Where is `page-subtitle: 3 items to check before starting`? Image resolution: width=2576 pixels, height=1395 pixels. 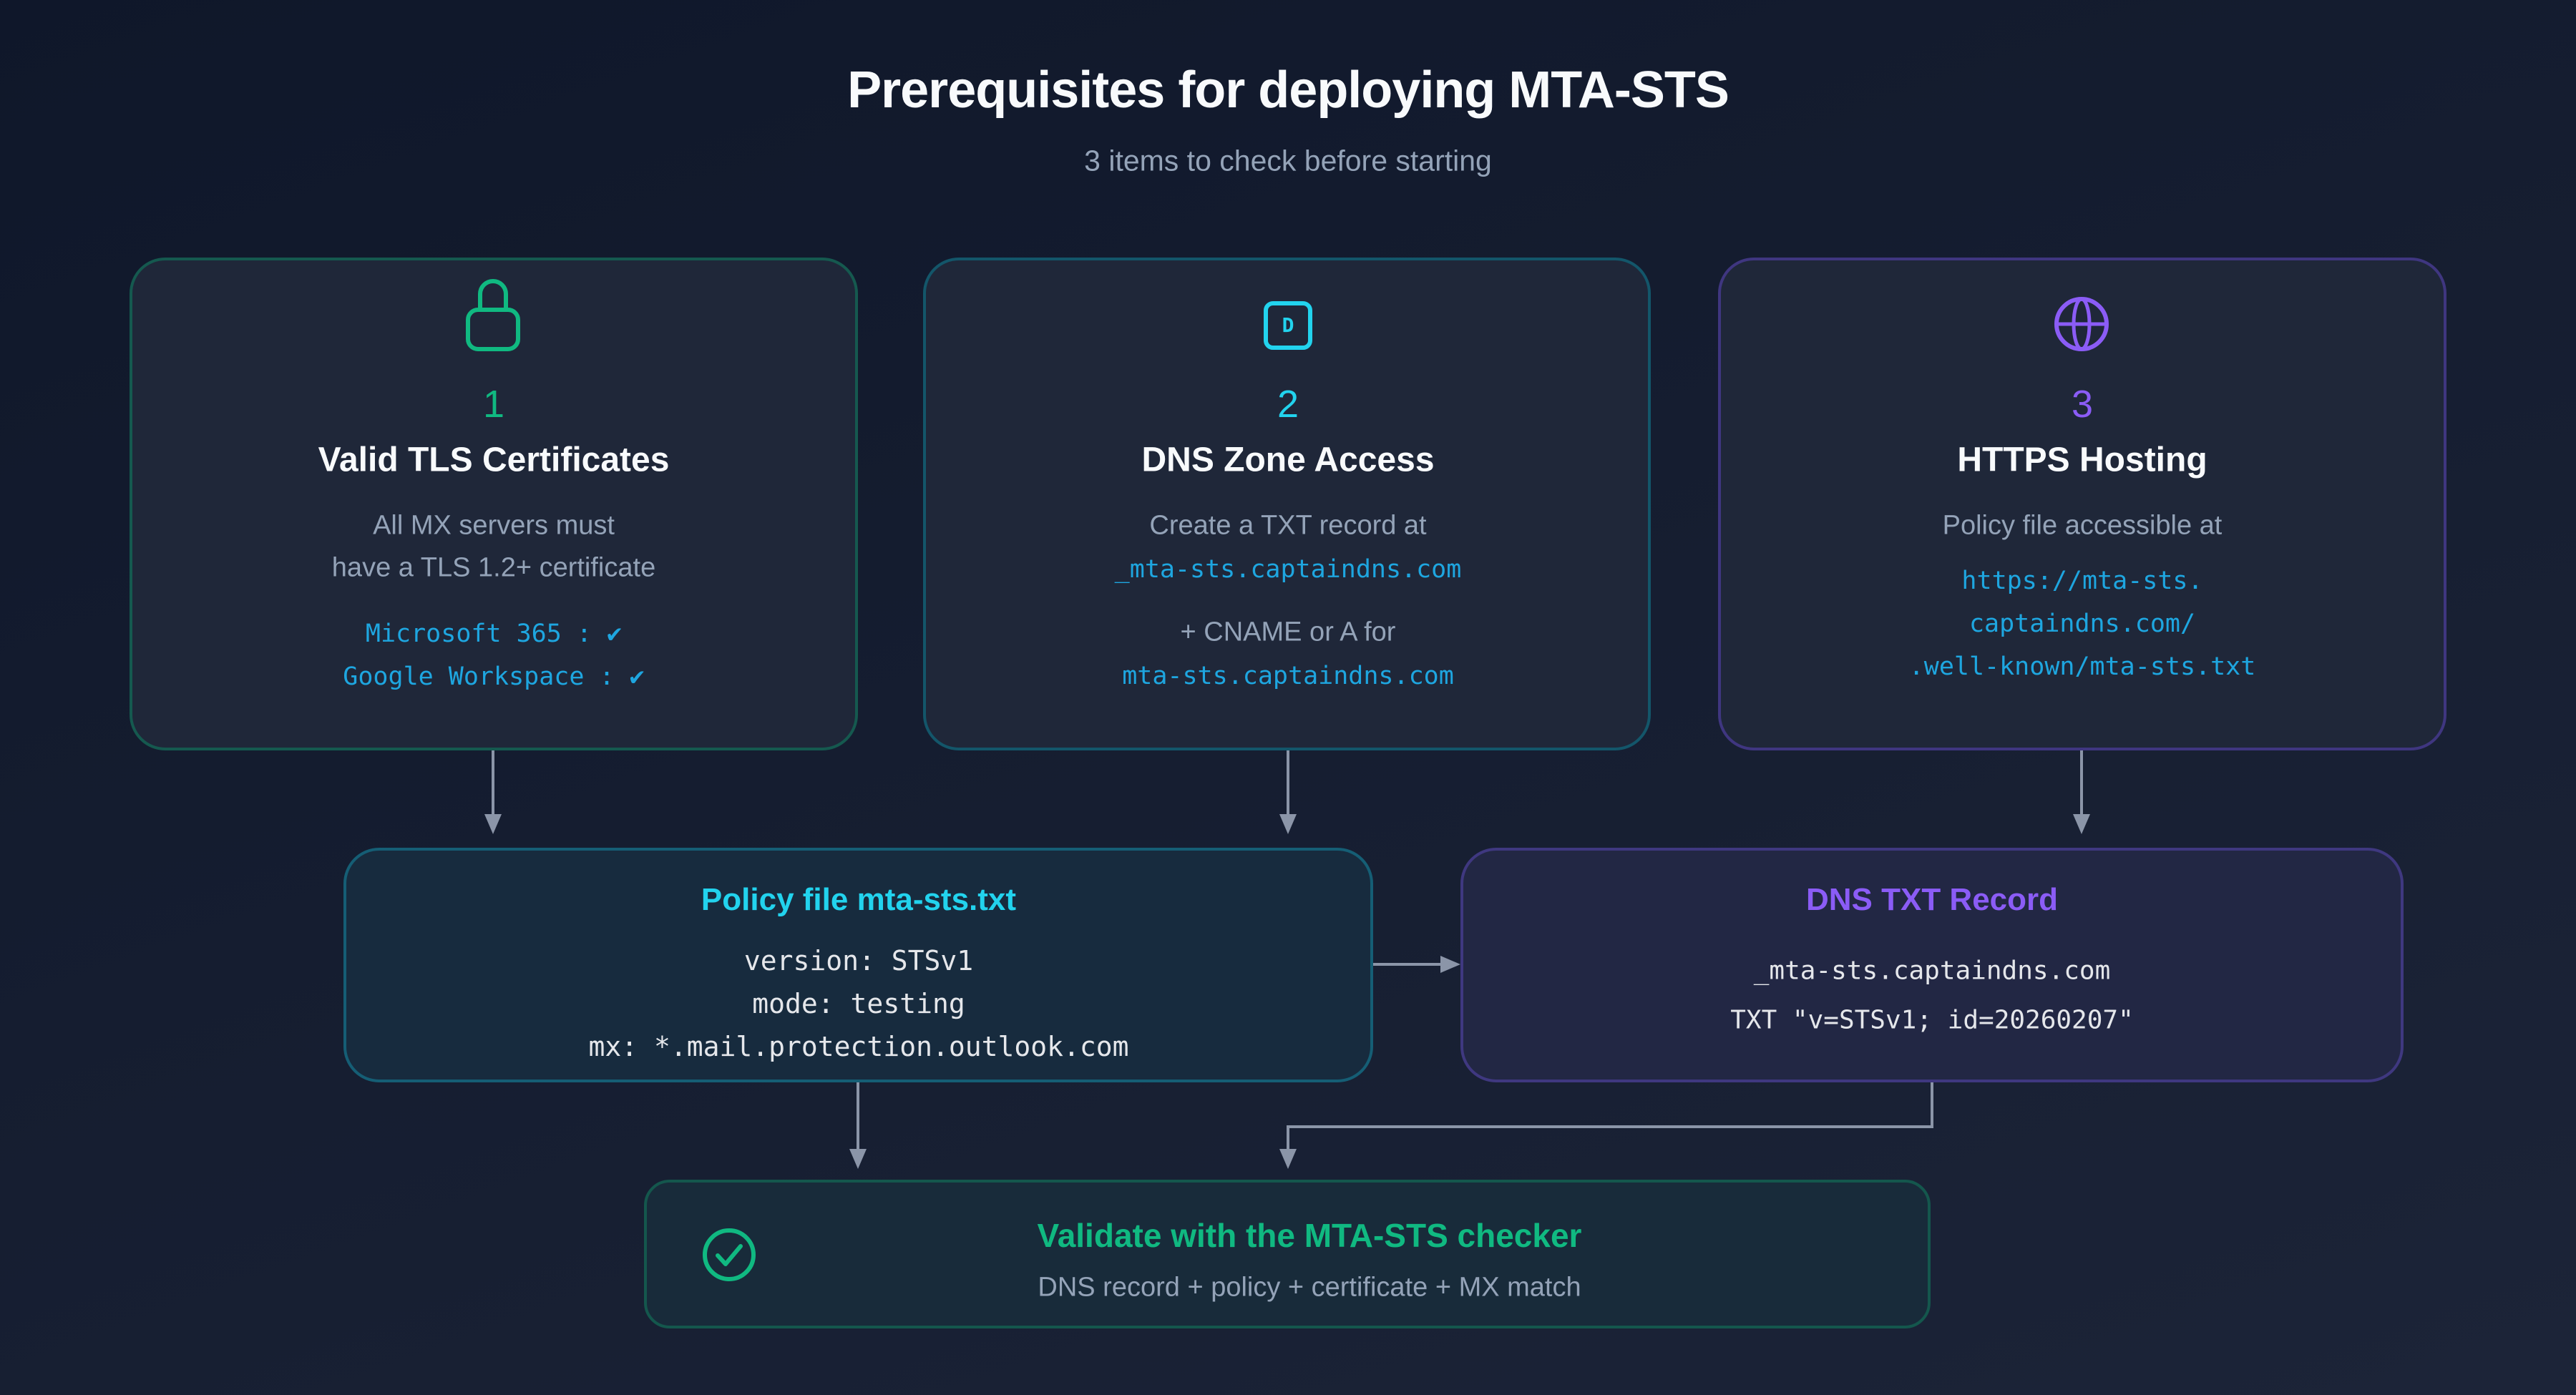
page-subtitle: 3 items to check before starting is located at coordinates (1288, 161).